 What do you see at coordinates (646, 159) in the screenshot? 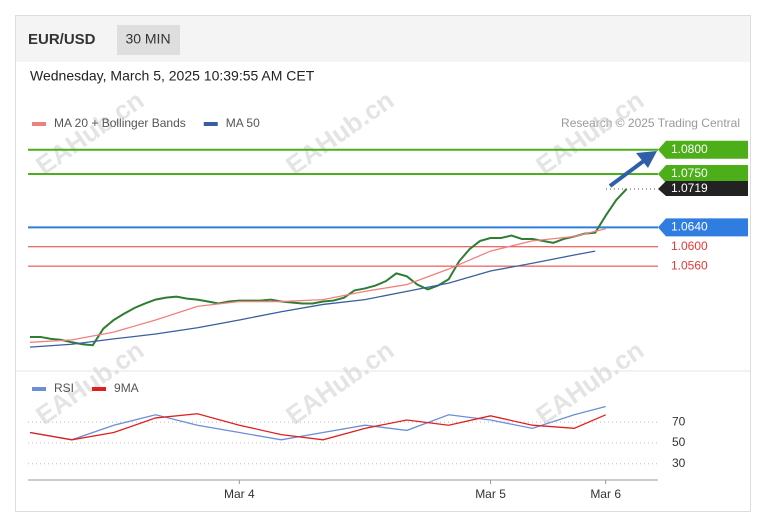
I see `trend-arrow-head` at bounding box center [646, 159].